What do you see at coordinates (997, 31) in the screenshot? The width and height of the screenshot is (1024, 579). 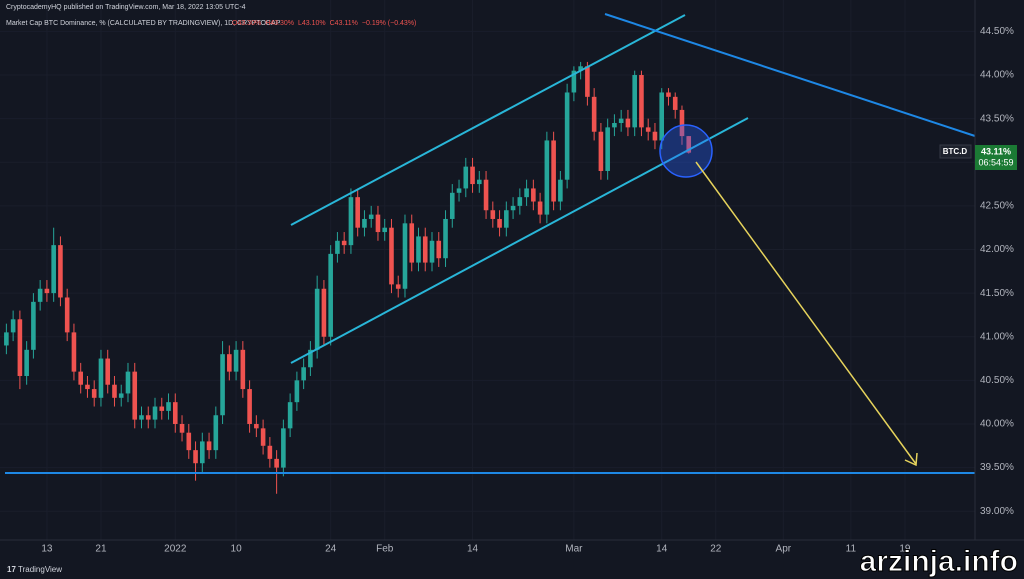 I see `y-tick-label: 44.50%` at bounding box center [997, 31].